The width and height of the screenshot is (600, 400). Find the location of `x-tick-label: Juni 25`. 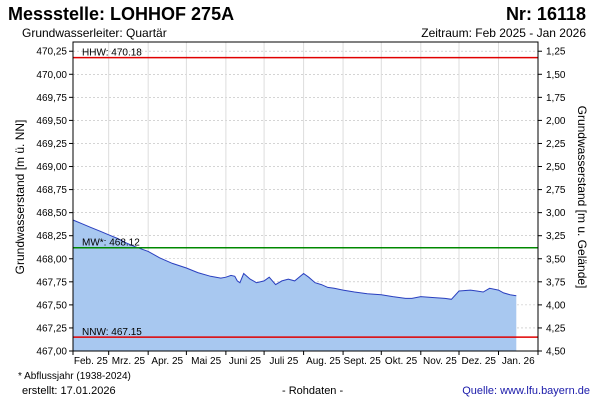

x-tick-label: Juni 25 is located at coordinates (245, 361).